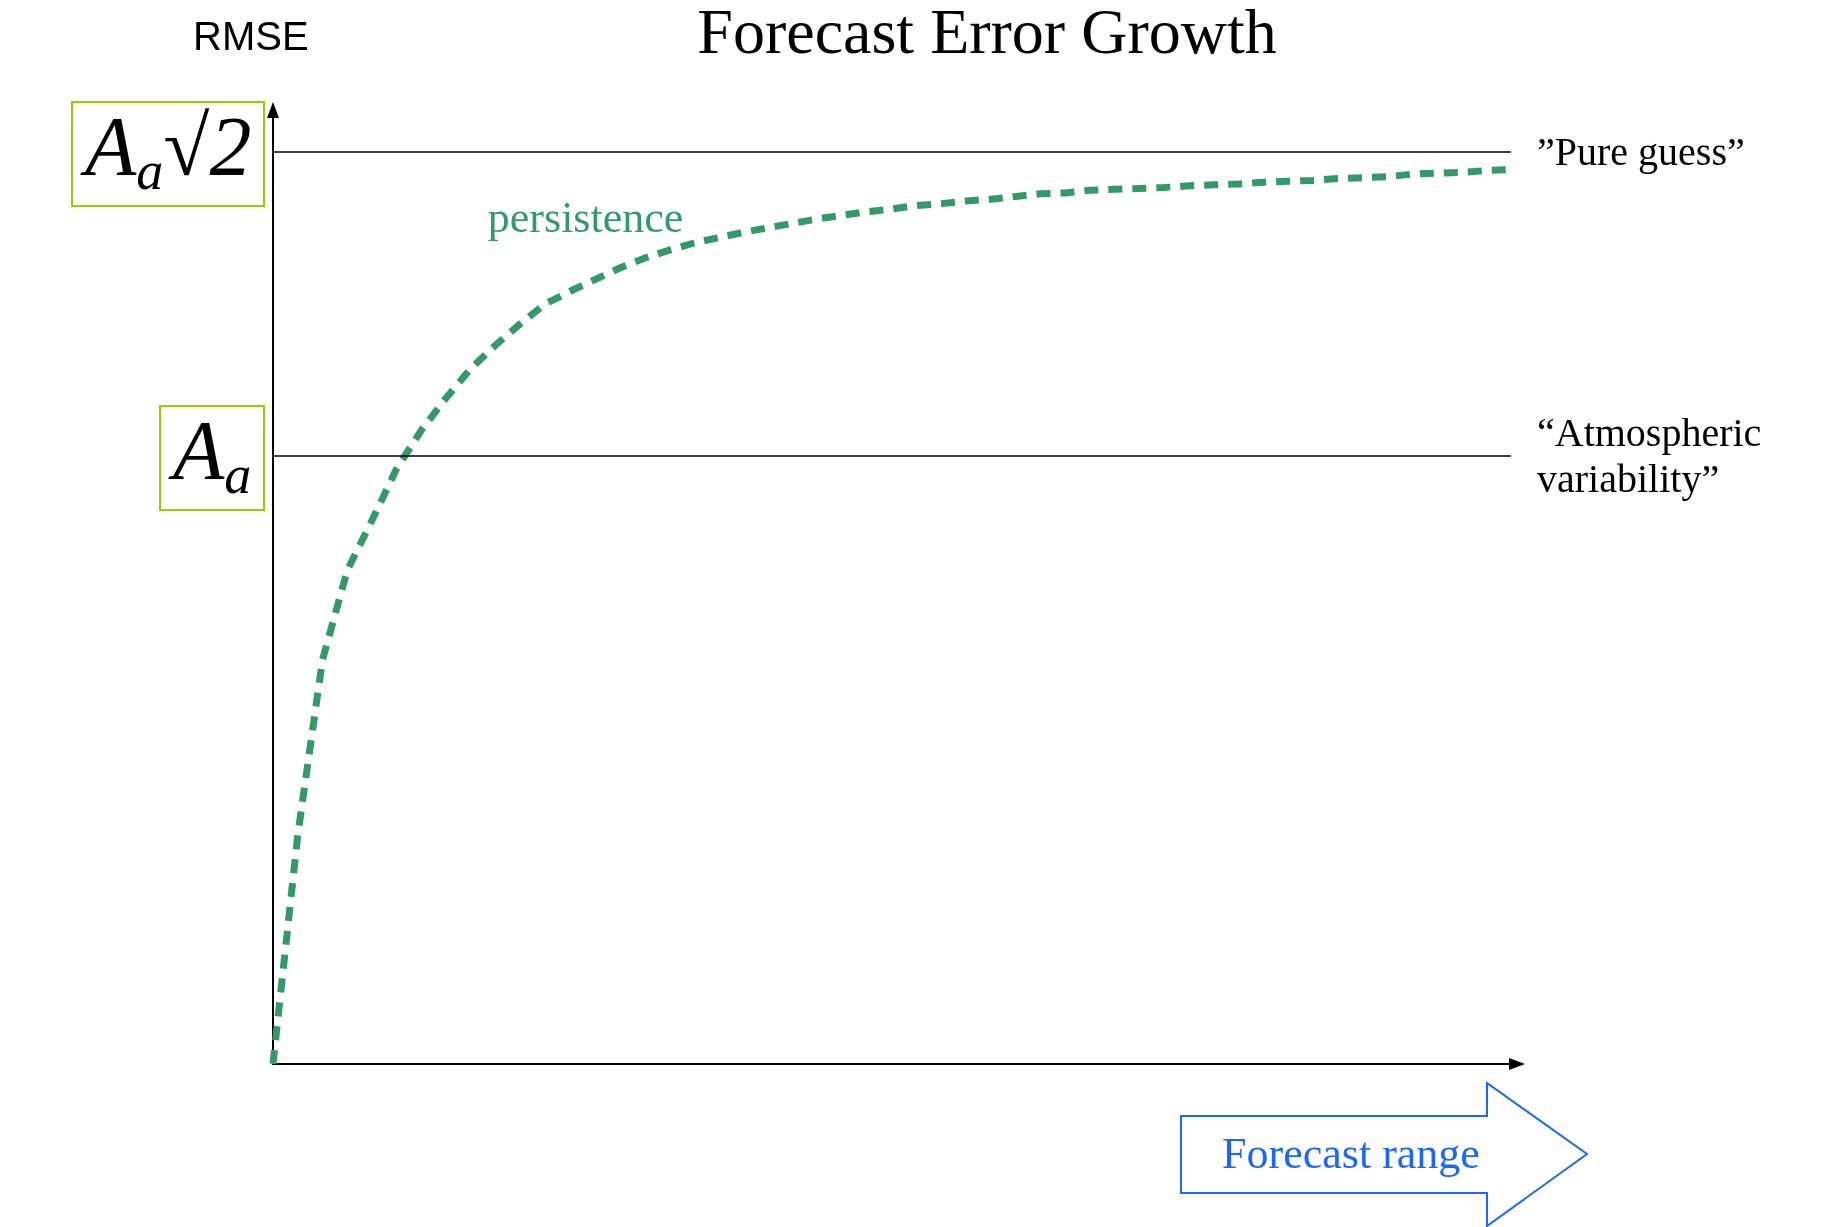  I want to click on text: A$_{a}$√2, so click(168, 153).